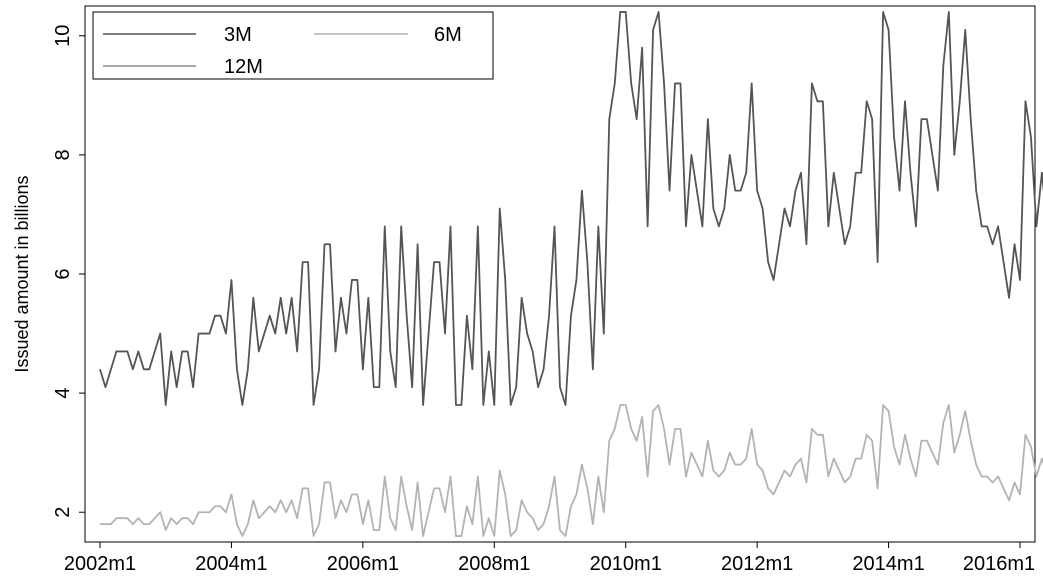 This screenshot has height=579, width=1043. What do you see at coordinates (22, 273) in the screenshot?
I see `y-axis-title: Issued amount in billions` at bounding box center [22, 273].